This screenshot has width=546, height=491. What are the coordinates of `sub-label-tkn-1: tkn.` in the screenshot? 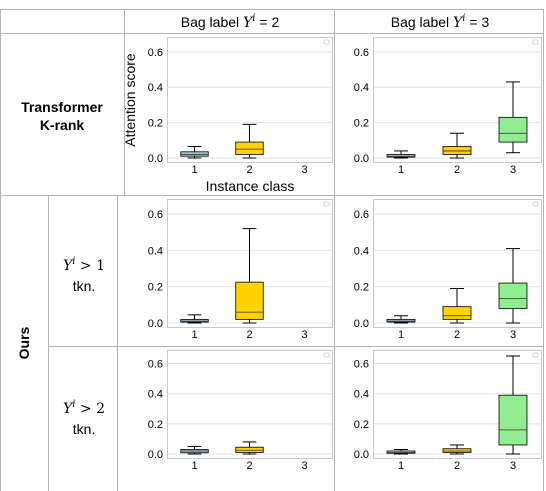 It's located at (84, 286).